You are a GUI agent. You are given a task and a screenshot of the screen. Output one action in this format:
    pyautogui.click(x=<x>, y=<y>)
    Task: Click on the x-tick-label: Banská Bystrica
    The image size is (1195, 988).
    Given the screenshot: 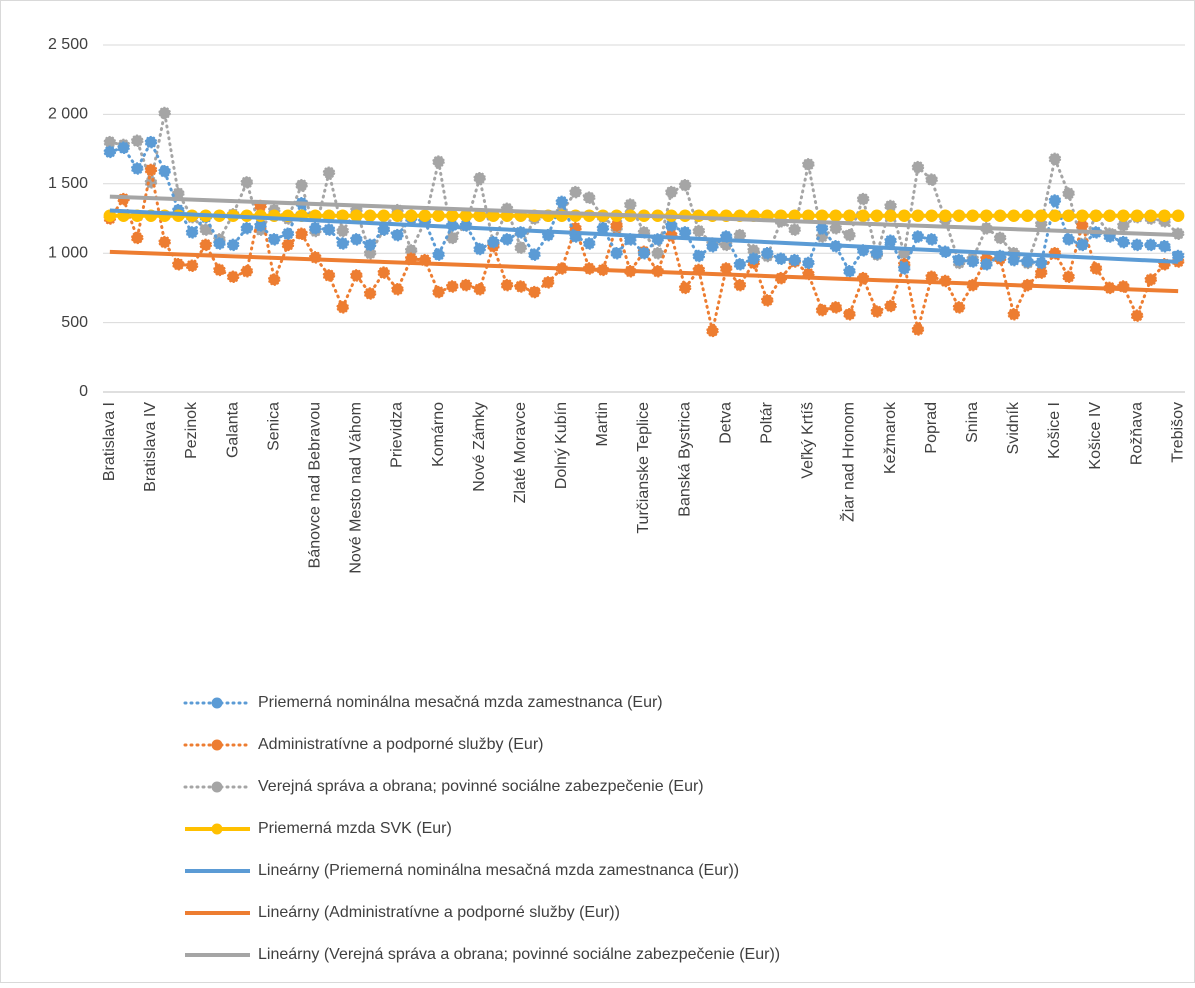 What is the action you would take?
    pyautogui.click(x=684, y=459)
    